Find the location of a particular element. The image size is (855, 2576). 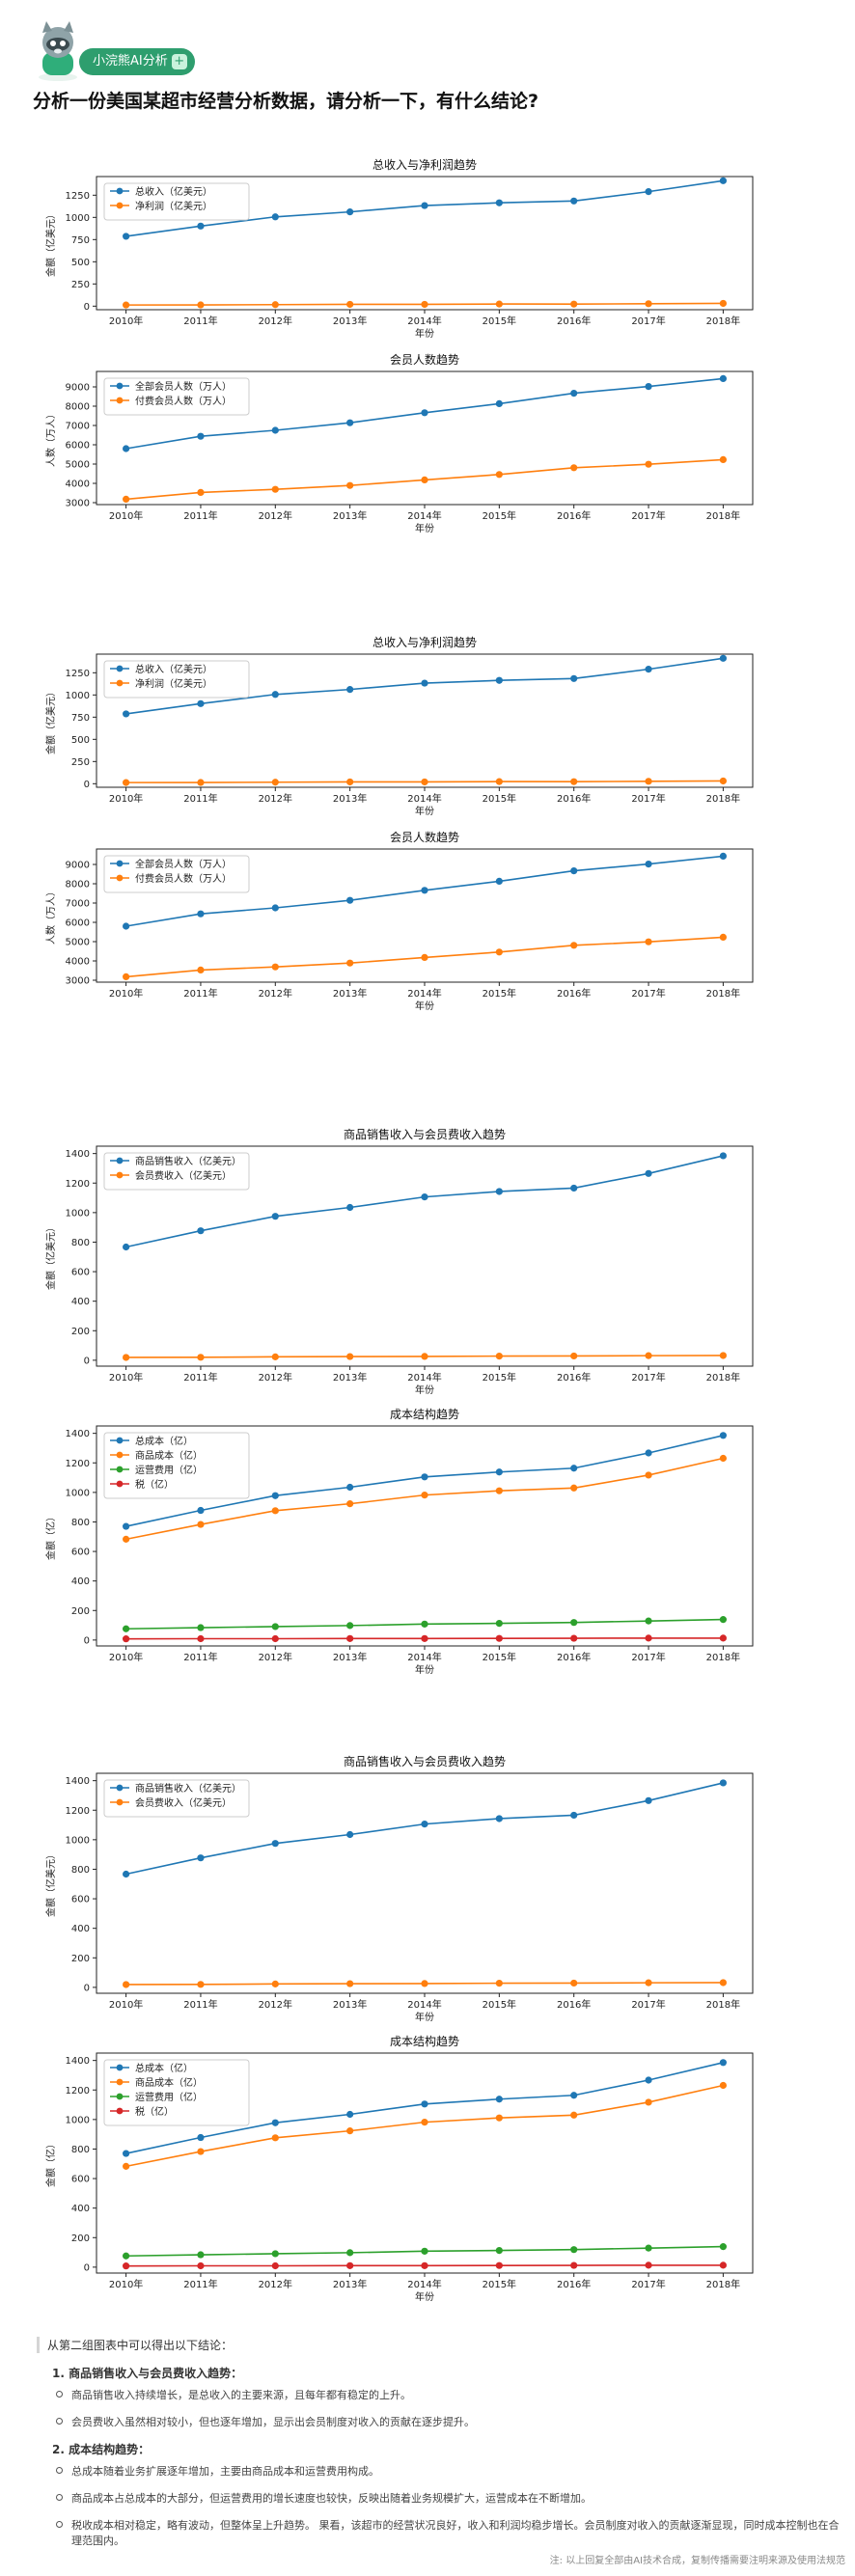

legend-label: 商品销售收入（亿美元） is located at coordinates (188, 1161).